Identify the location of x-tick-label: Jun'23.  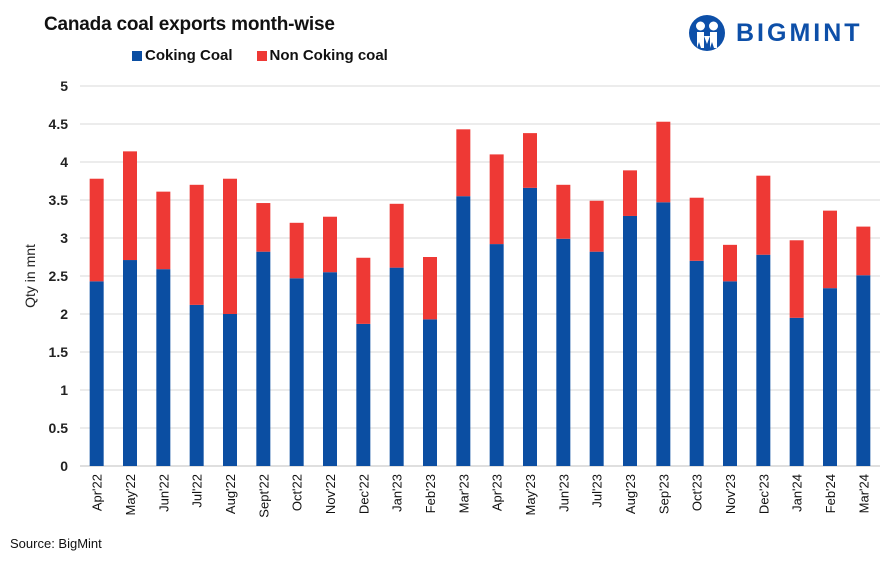
(563, 493).